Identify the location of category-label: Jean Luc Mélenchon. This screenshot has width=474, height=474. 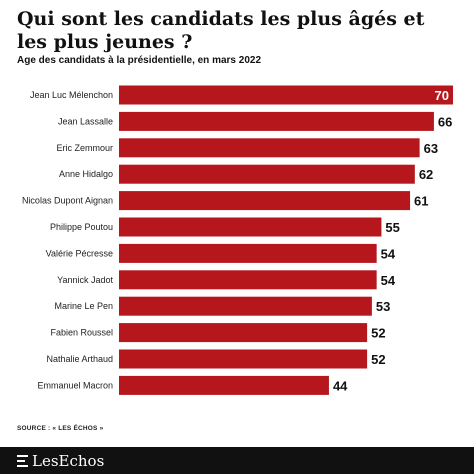
(71, 95).